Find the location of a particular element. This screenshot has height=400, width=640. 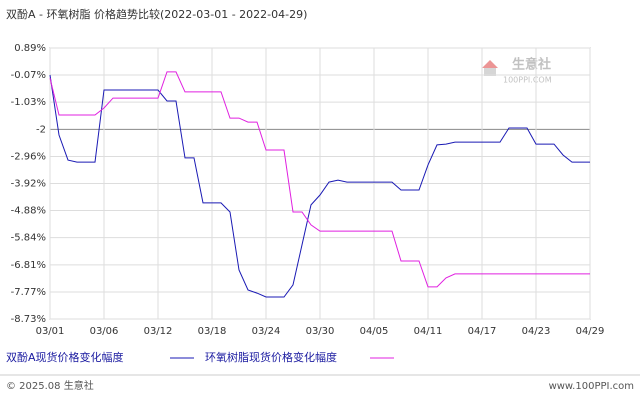

y-tick-label: -8.73% is located at coordinates (28, 319).